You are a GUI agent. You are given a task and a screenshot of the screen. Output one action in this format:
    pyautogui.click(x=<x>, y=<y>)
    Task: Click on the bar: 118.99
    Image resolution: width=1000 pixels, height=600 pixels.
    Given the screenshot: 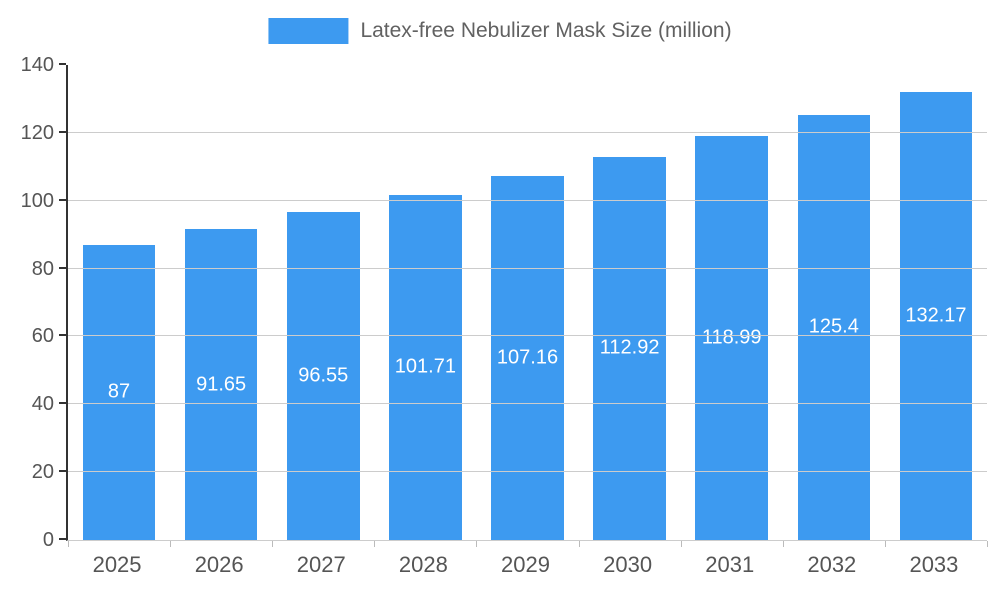 What is the action you would take?
    pyautogui.click(x=731, y=338)
    